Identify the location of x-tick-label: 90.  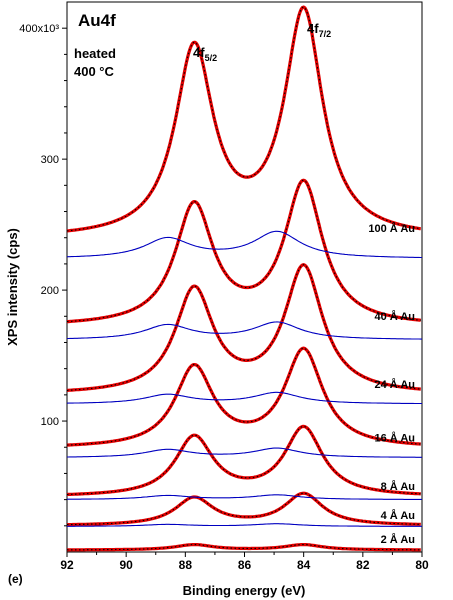
(126, 565).